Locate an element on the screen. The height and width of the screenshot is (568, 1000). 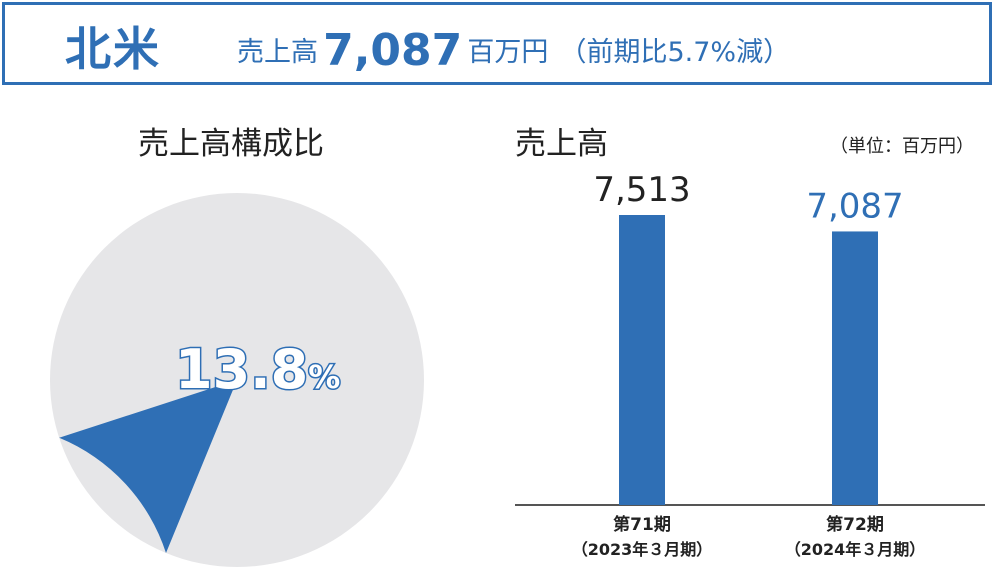
category-sublabel-1: （2023年３月期） is located at coordinates (642, 549).